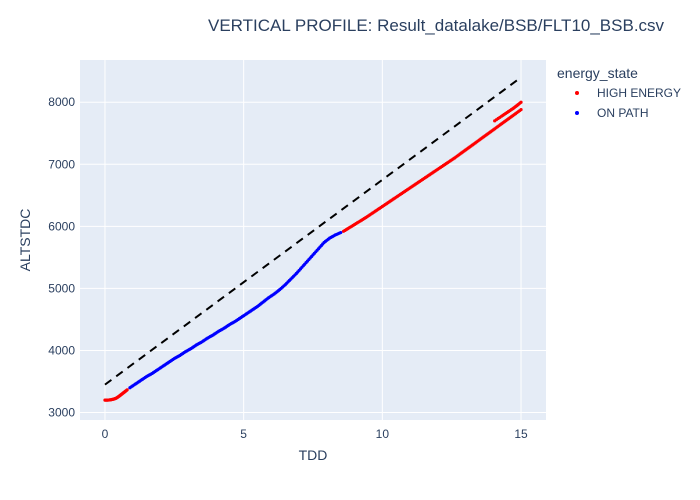  Describe the element at coordinates (623, 113) in the screenshot. I see `legend-label-on-path: ON PATH` at that location.